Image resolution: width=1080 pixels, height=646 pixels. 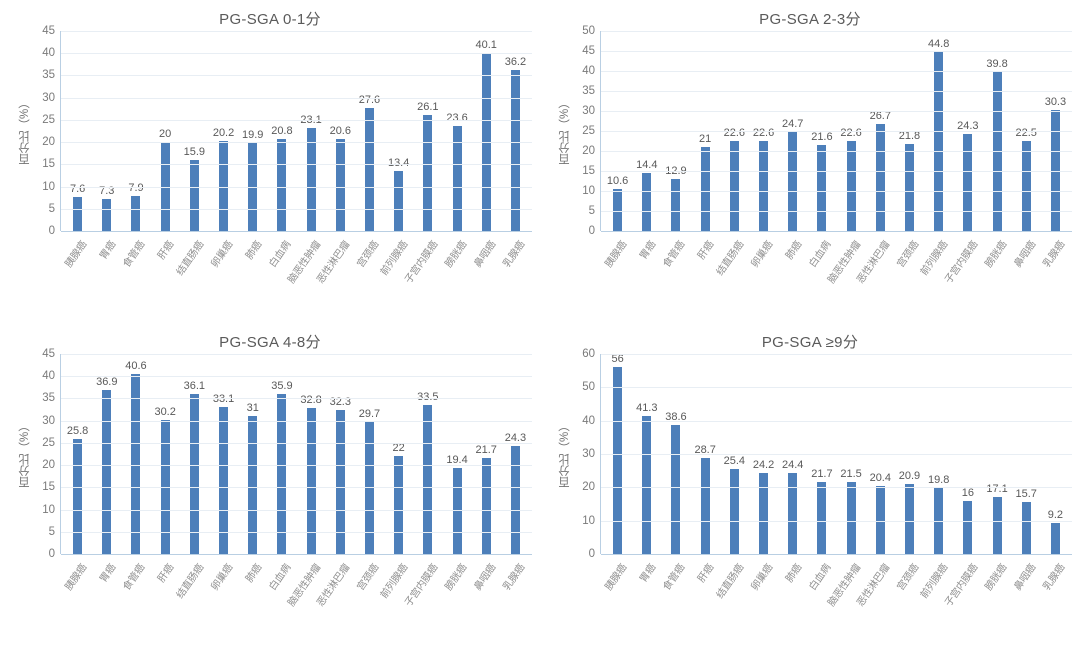 I want to click on bar-slot: 20.6, so click(x=340, y=131).